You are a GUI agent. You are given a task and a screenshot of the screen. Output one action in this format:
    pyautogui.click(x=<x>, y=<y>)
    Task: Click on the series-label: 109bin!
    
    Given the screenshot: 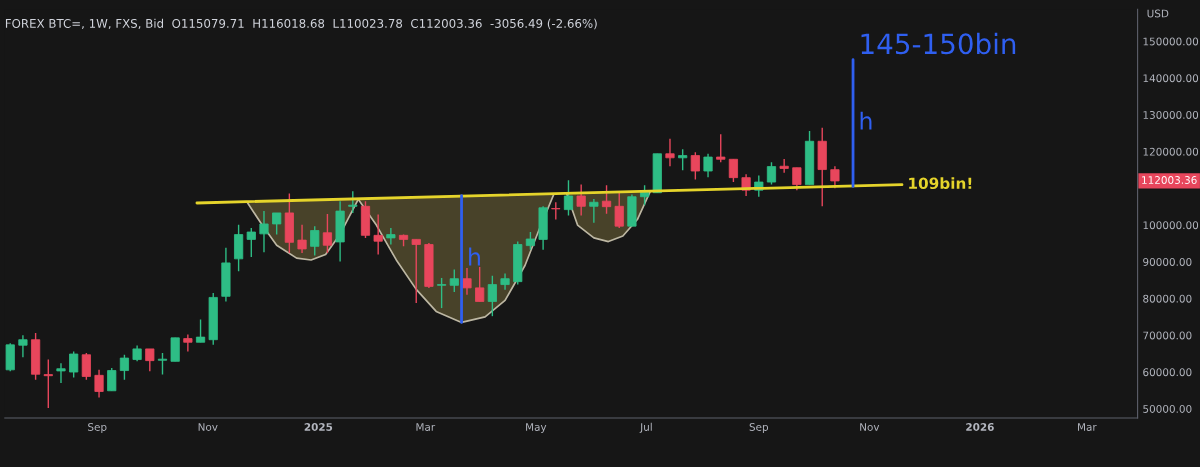 What is the action you would take?
    pyautogui.click(x=940, y=183)
    